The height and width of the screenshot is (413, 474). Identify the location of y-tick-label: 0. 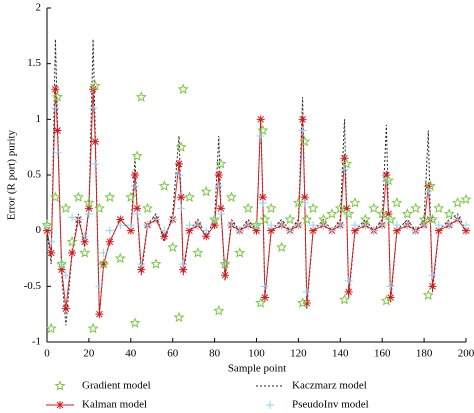
(39, 230).